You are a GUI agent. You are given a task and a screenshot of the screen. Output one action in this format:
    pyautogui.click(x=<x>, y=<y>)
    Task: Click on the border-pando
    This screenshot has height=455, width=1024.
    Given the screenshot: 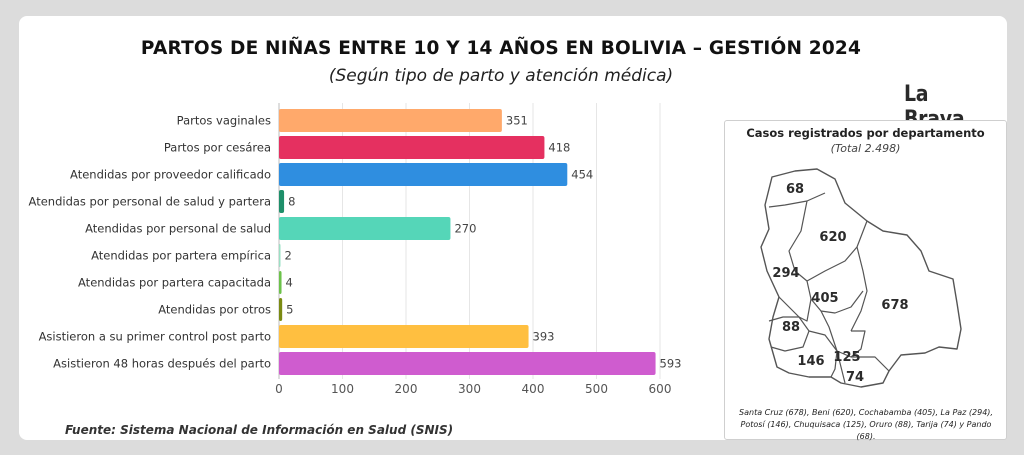 What is the action you would take?
    pyautogui.click(x=797, y=200)
    